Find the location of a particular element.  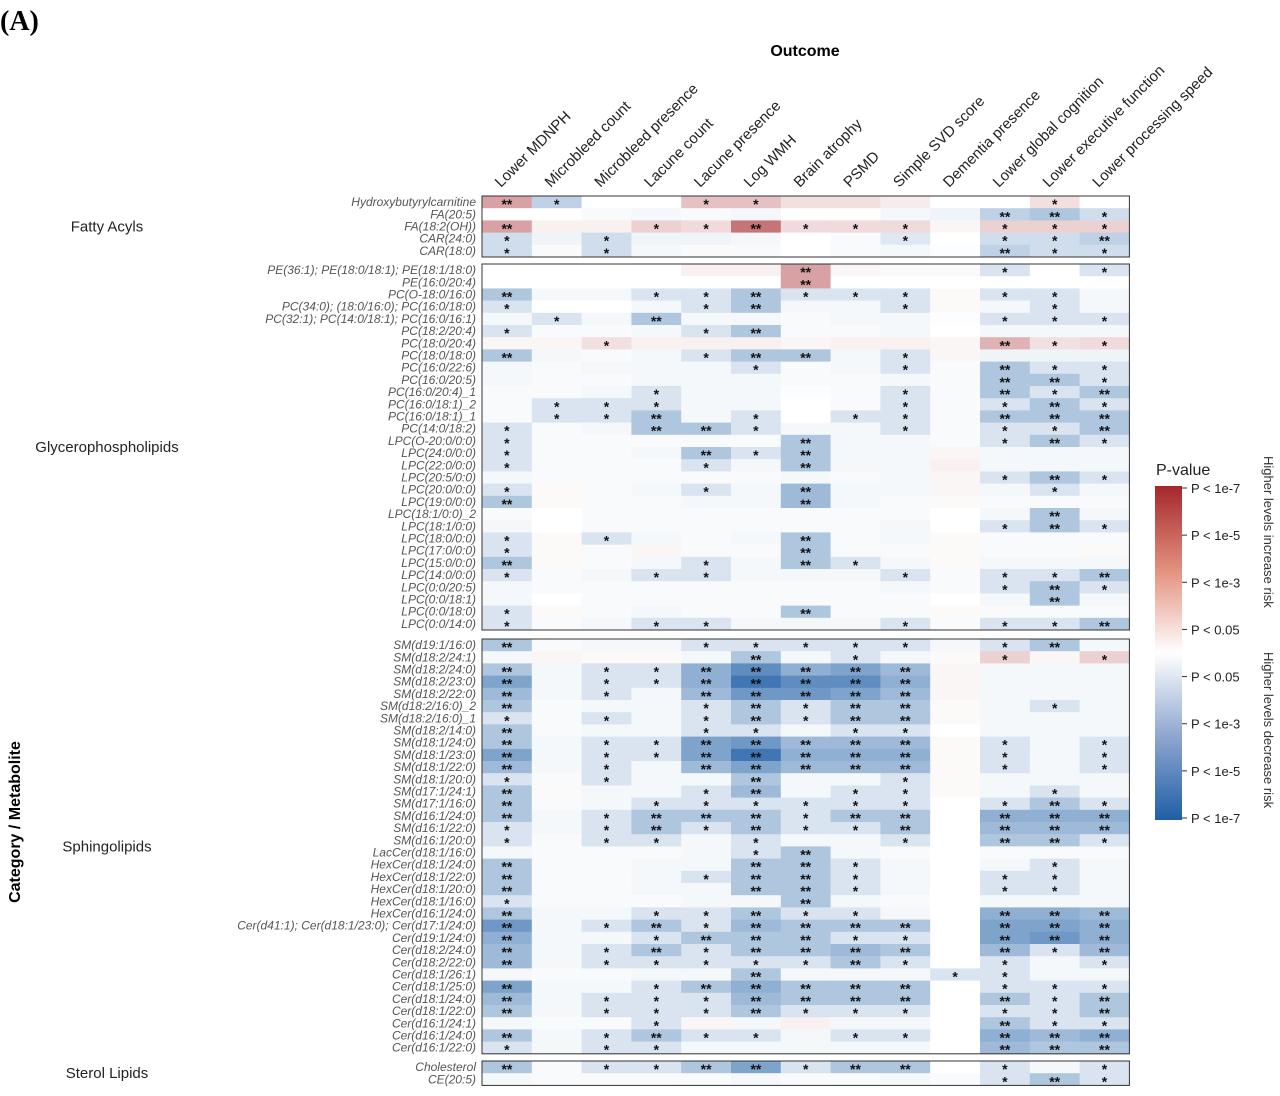

row-label: FA(18:2(OH)) is located at coordinates (440, 227).